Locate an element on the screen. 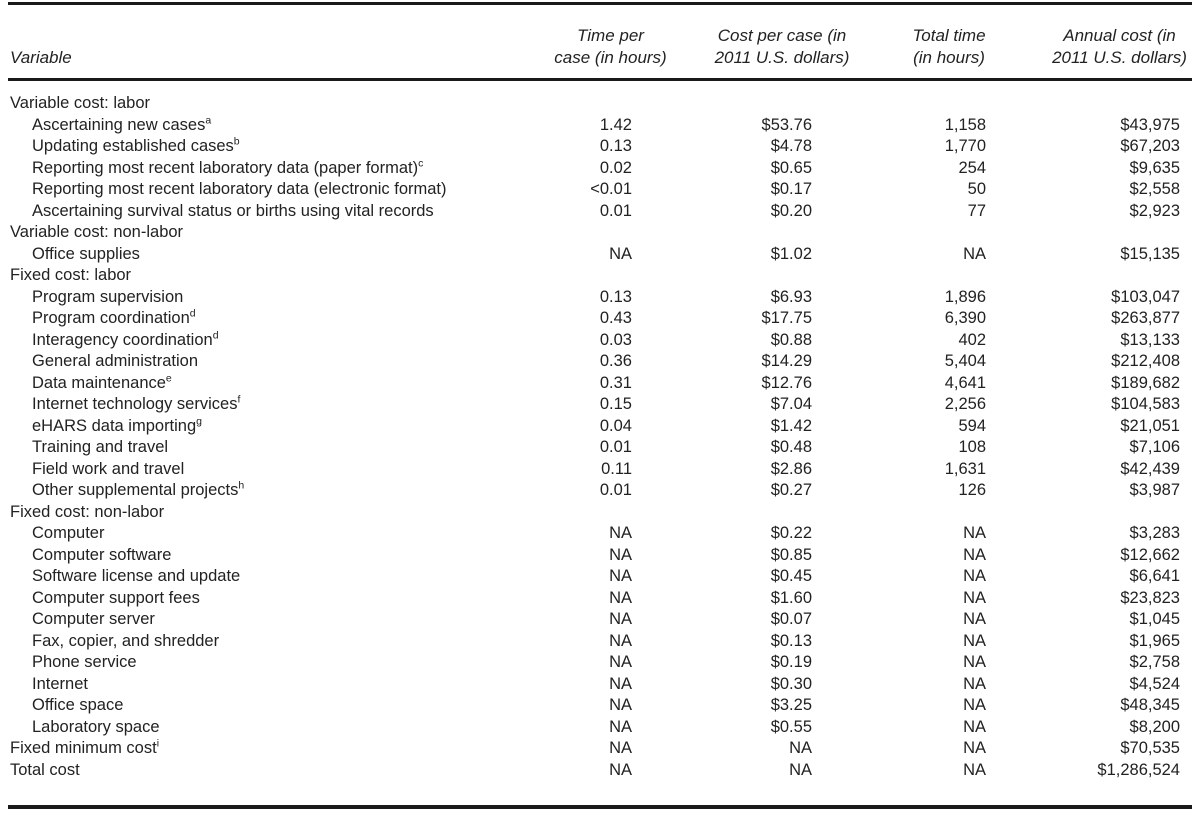  cell-total-time: 4,641 is located at coordinates (965, 382).